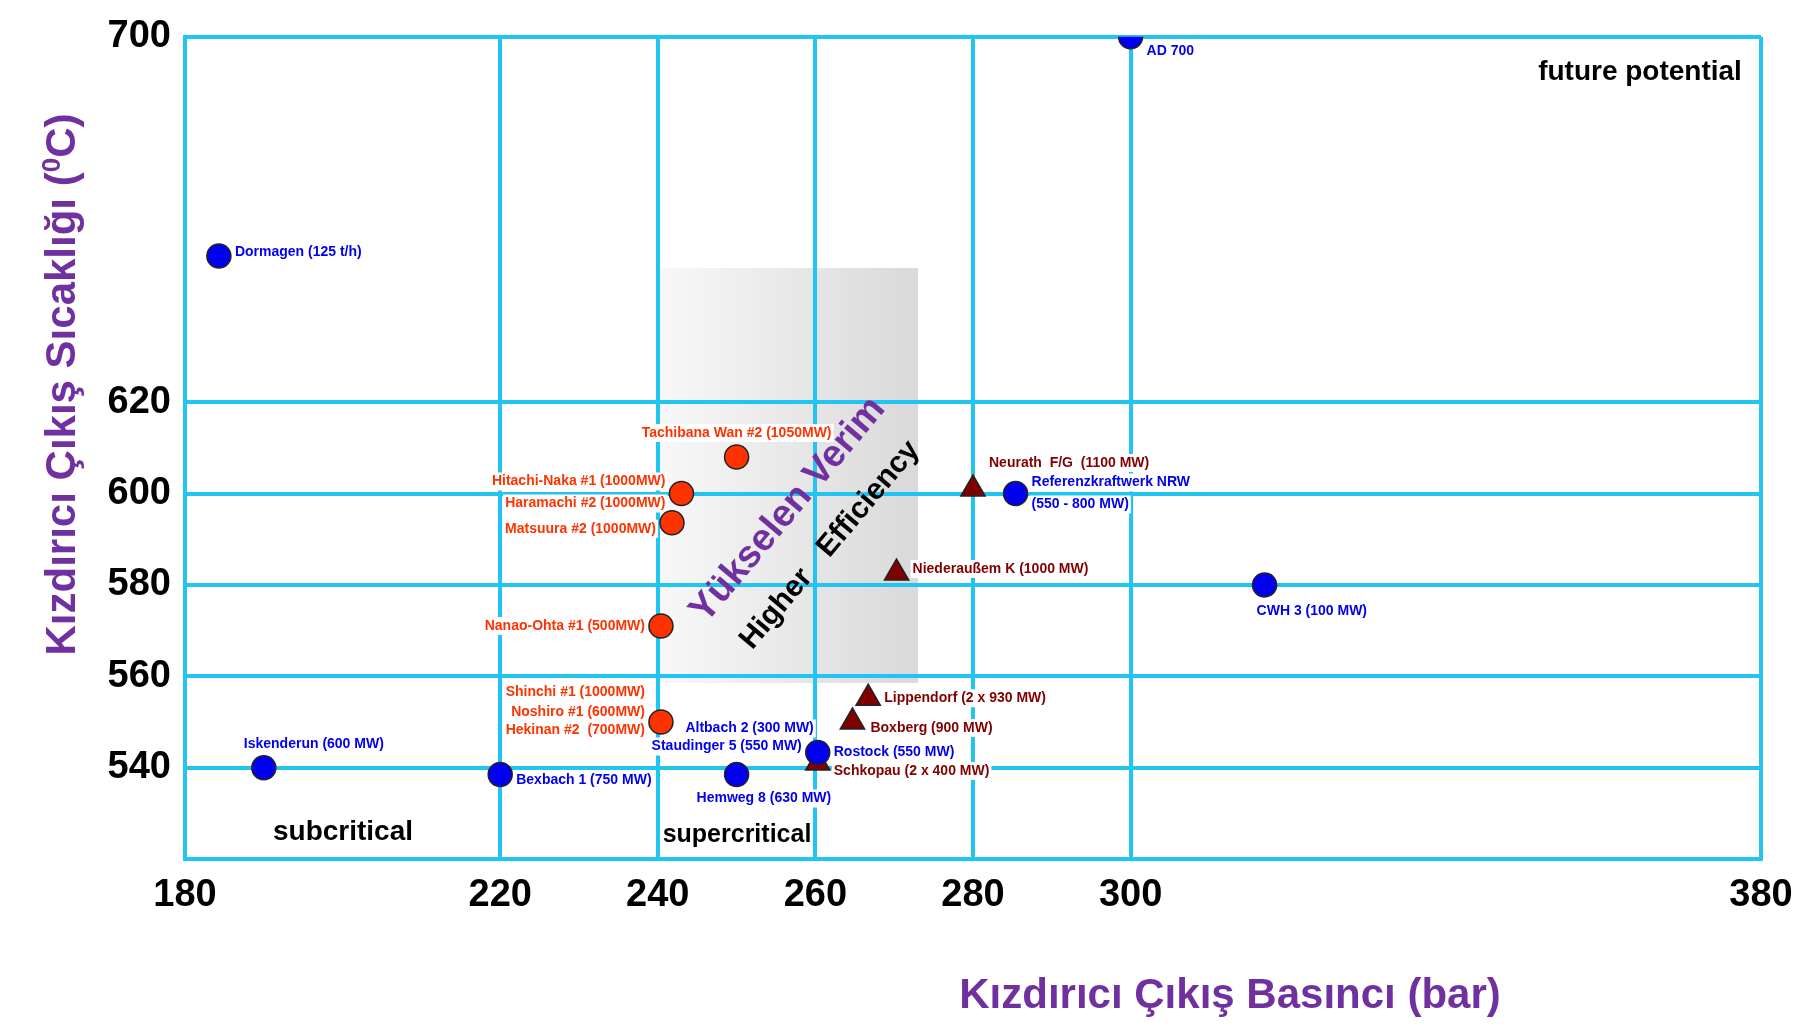 This screenshot has width=1808, height=1027. I want to click on annotation: CWH 3 (100 MW), so click(1312, 609).